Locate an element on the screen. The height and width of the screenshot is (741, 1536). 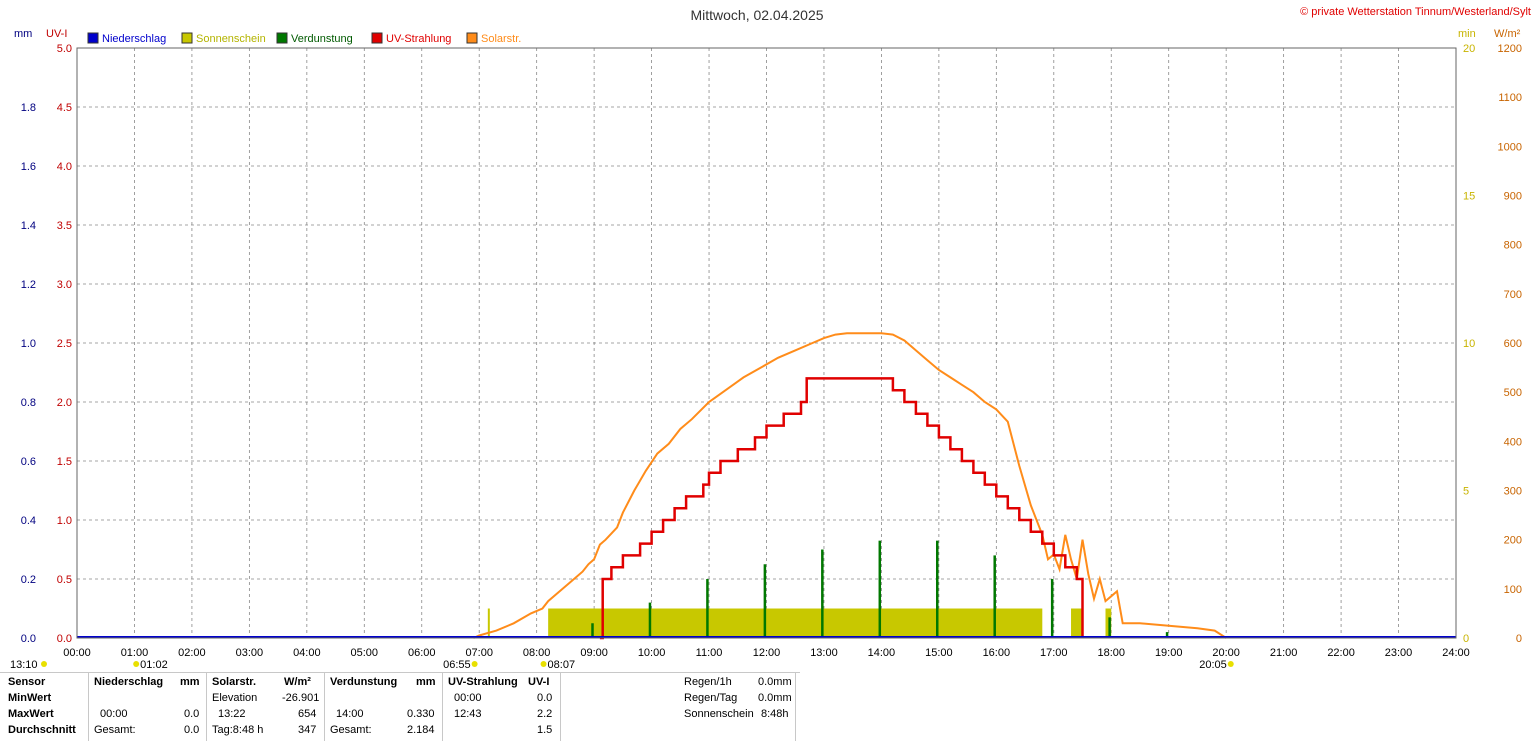
wm2-tick-label: 200 is located at coordinates (1513, 541).